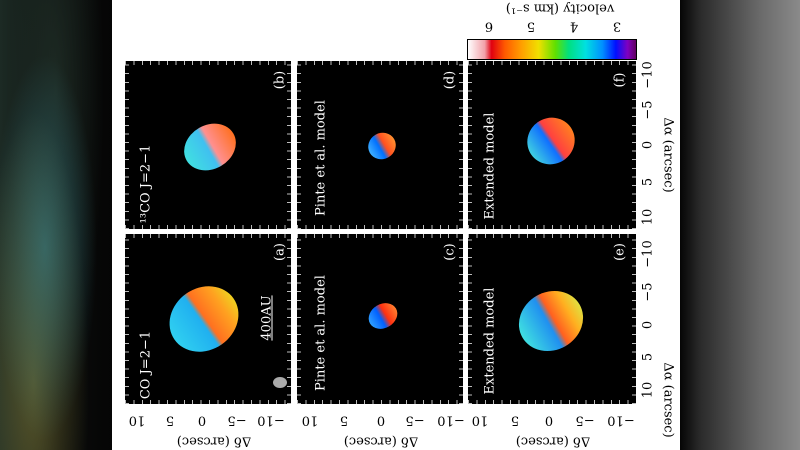 The height and width of the screenshot is (450, 800). What do you see at coordinates (617, 26) in the screenshot?
I see `colorbar-tick: 3` at bounding box center [617, 26].